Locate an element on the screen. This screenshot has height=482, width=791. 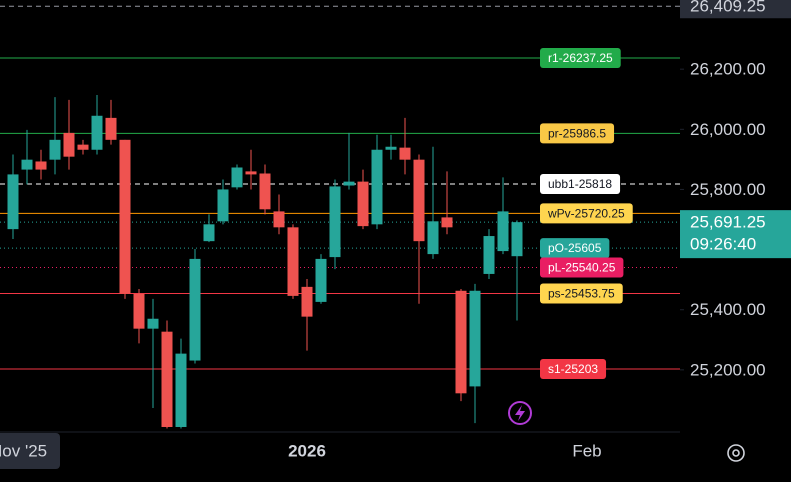
level-label-text: ps-25453.75 is located at coordinates (581, 294).